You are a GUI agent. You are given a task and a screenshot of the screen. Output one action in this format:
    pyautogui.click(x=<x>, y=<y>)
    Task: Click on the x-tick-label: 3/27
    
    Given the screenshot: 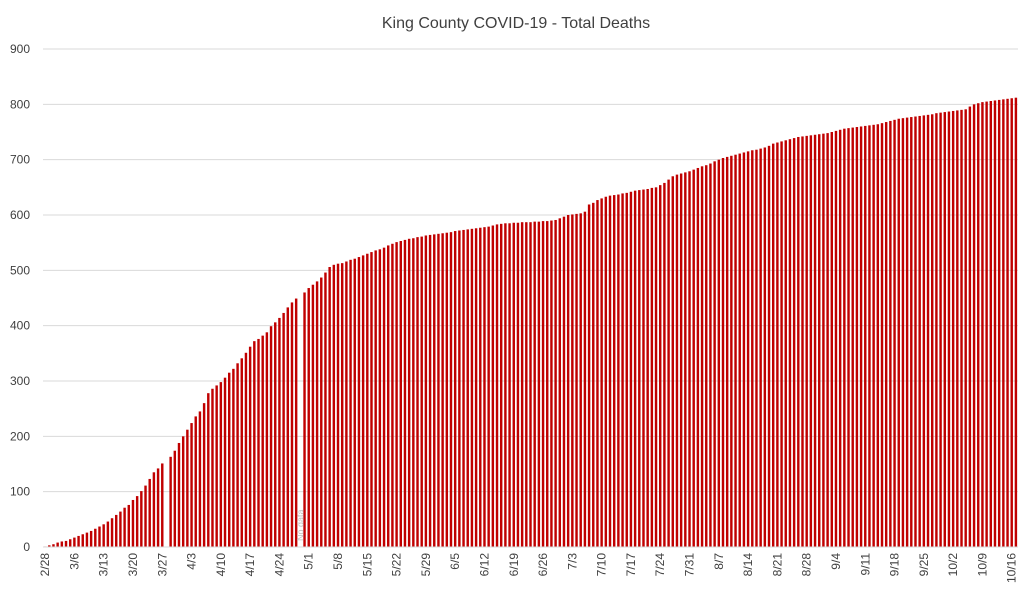 What is the action you would take?
    pyautogui.click(x=162, y=565)
    